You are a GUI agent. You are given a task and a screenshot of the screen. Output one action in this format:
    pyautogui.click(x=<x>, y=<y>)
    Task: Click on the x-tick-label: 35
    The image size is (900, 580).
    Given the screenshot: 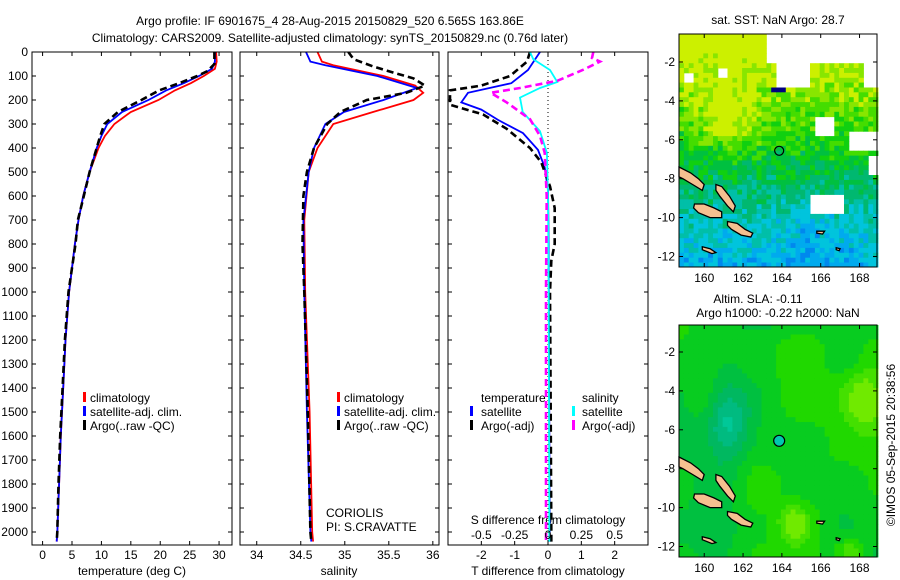 What is the action you would take?
    pyautogui.click(x=345, y=555)
    